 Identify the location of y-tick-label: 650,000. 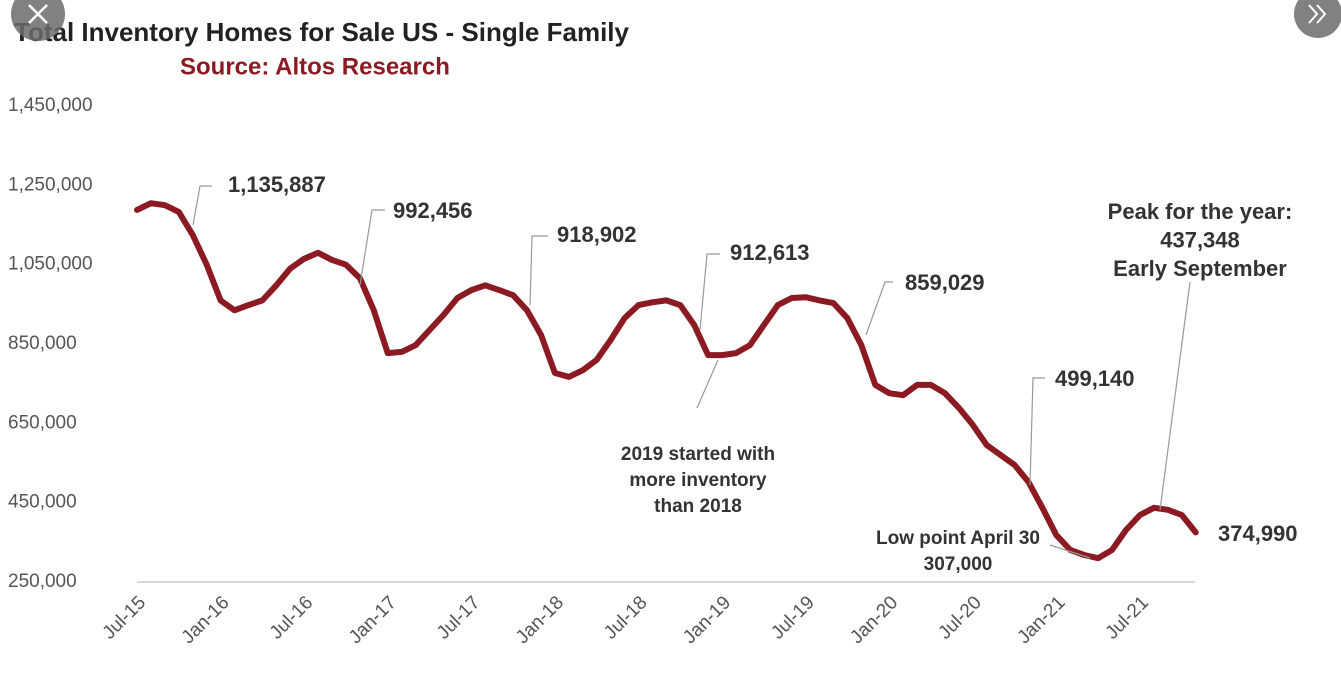
(42, 422).